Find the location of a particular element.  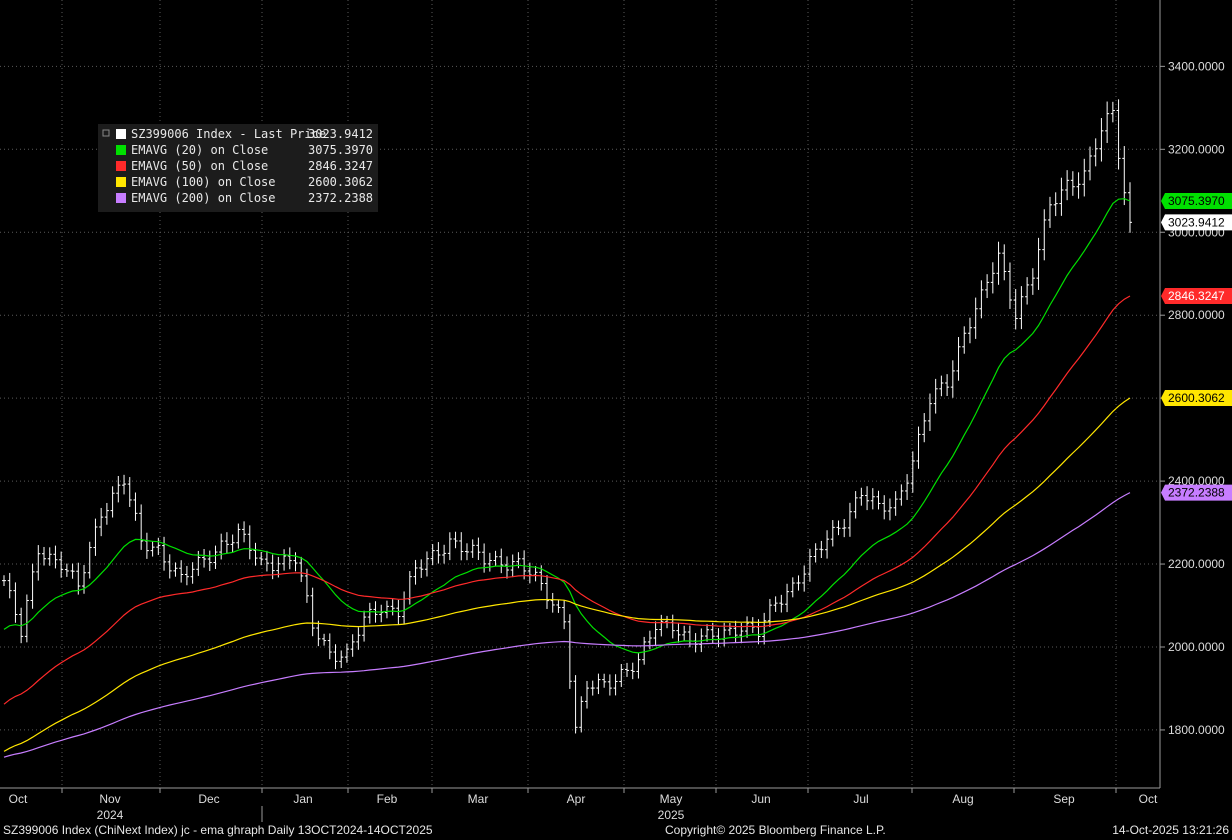

last-value-tag-label: 3075.3970 is located at coordinates (1196, 201).